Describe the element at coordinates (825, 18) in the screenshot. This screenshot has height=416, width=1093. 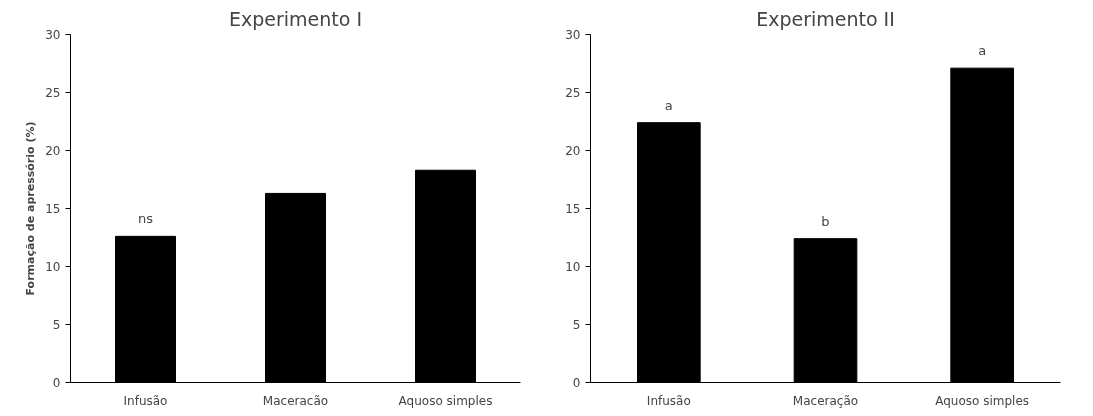
I see `chart-title: Experimento II` at that location.